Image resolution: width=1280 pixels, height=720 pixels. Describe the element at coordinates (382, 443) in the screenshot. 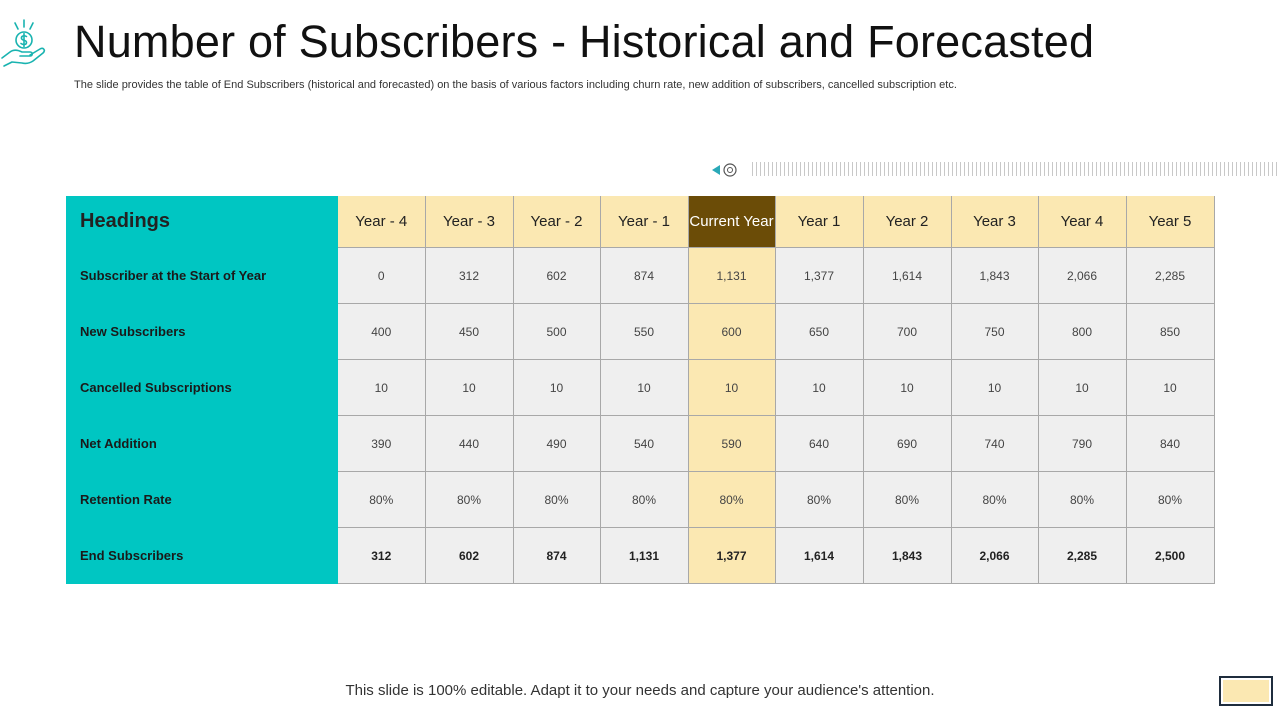

I see `table-cell: 390` at that location.